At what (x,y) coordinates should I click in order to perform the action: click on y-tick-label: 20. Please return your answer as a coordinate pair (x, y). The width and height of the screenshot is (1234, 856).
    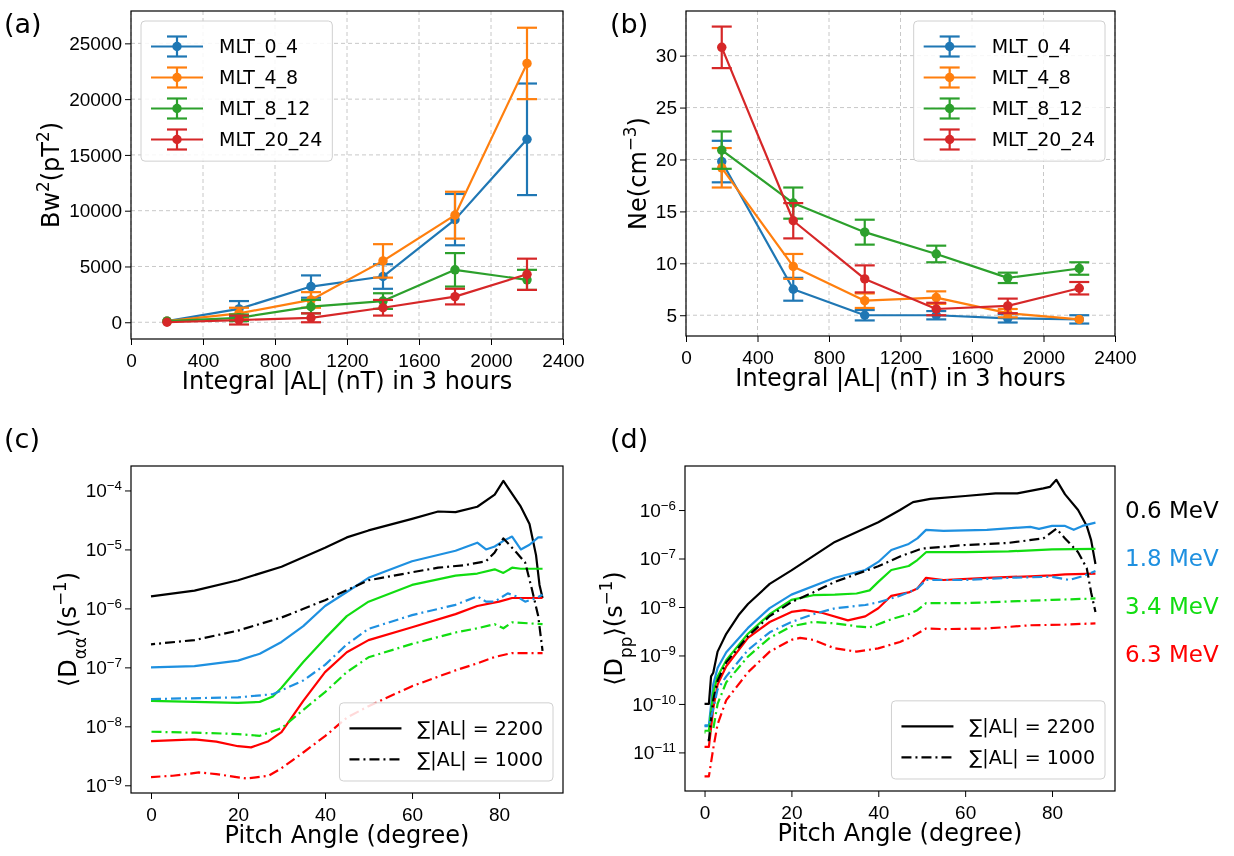
    Looking at the image, I should click on (666, 160).